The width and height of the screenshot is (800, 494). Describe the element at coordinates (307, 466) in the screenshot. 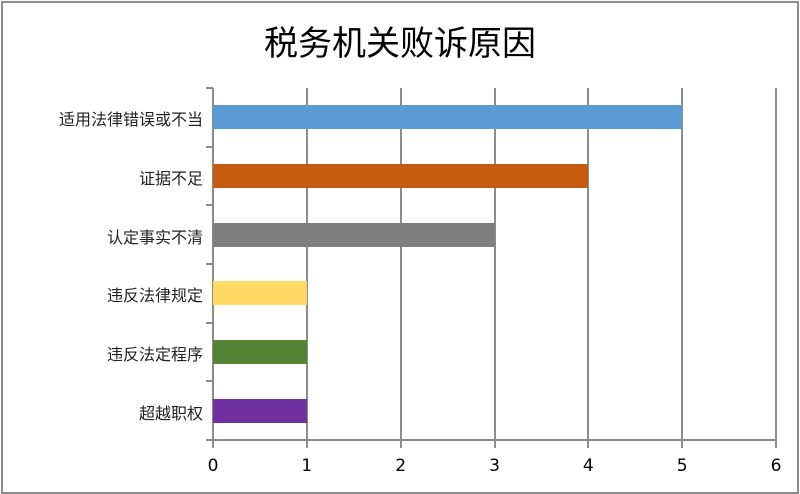

I see `x-tick-label: 1` at that location.